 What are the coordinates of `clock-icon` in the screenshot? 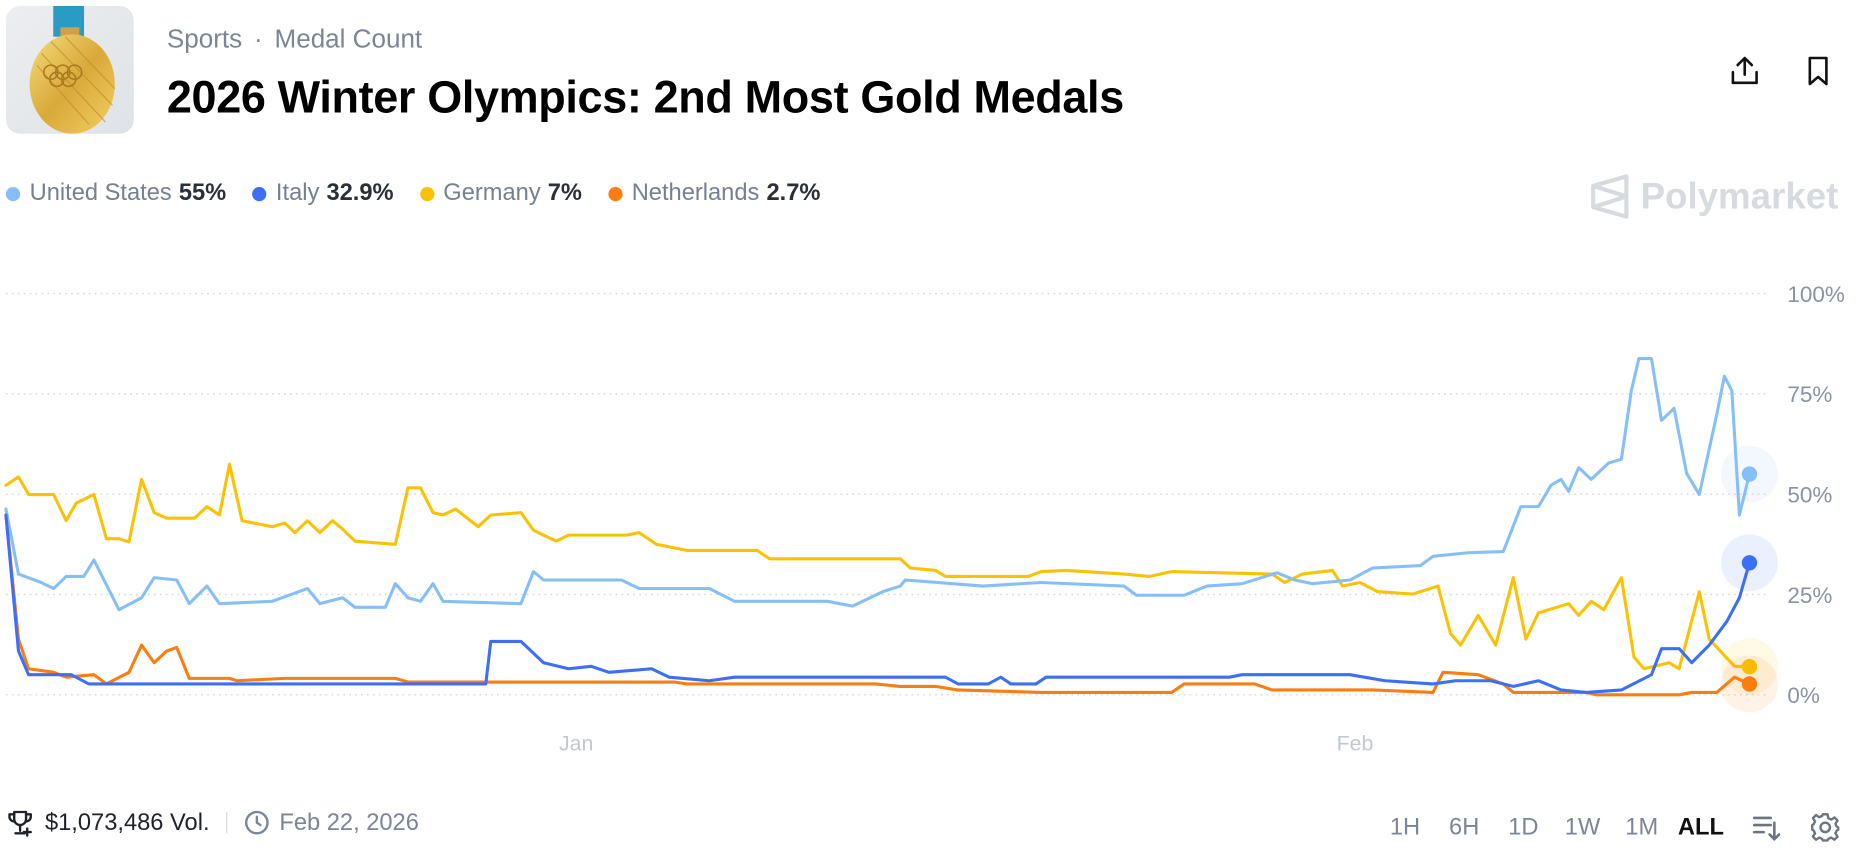 It's located at (257, 822).